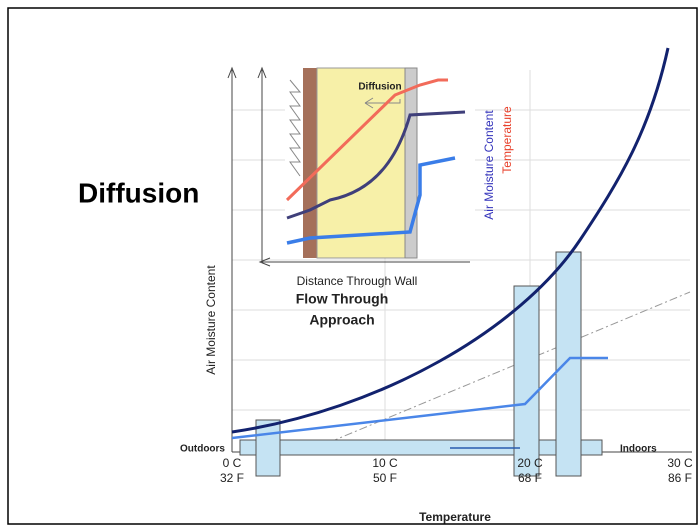 The height and width of the screenshot is (525, 698). What do you see at coordinates (385, 478) in the screenshot?
I see `x-tick-label: 50 F` at bounding box center [385, 478].